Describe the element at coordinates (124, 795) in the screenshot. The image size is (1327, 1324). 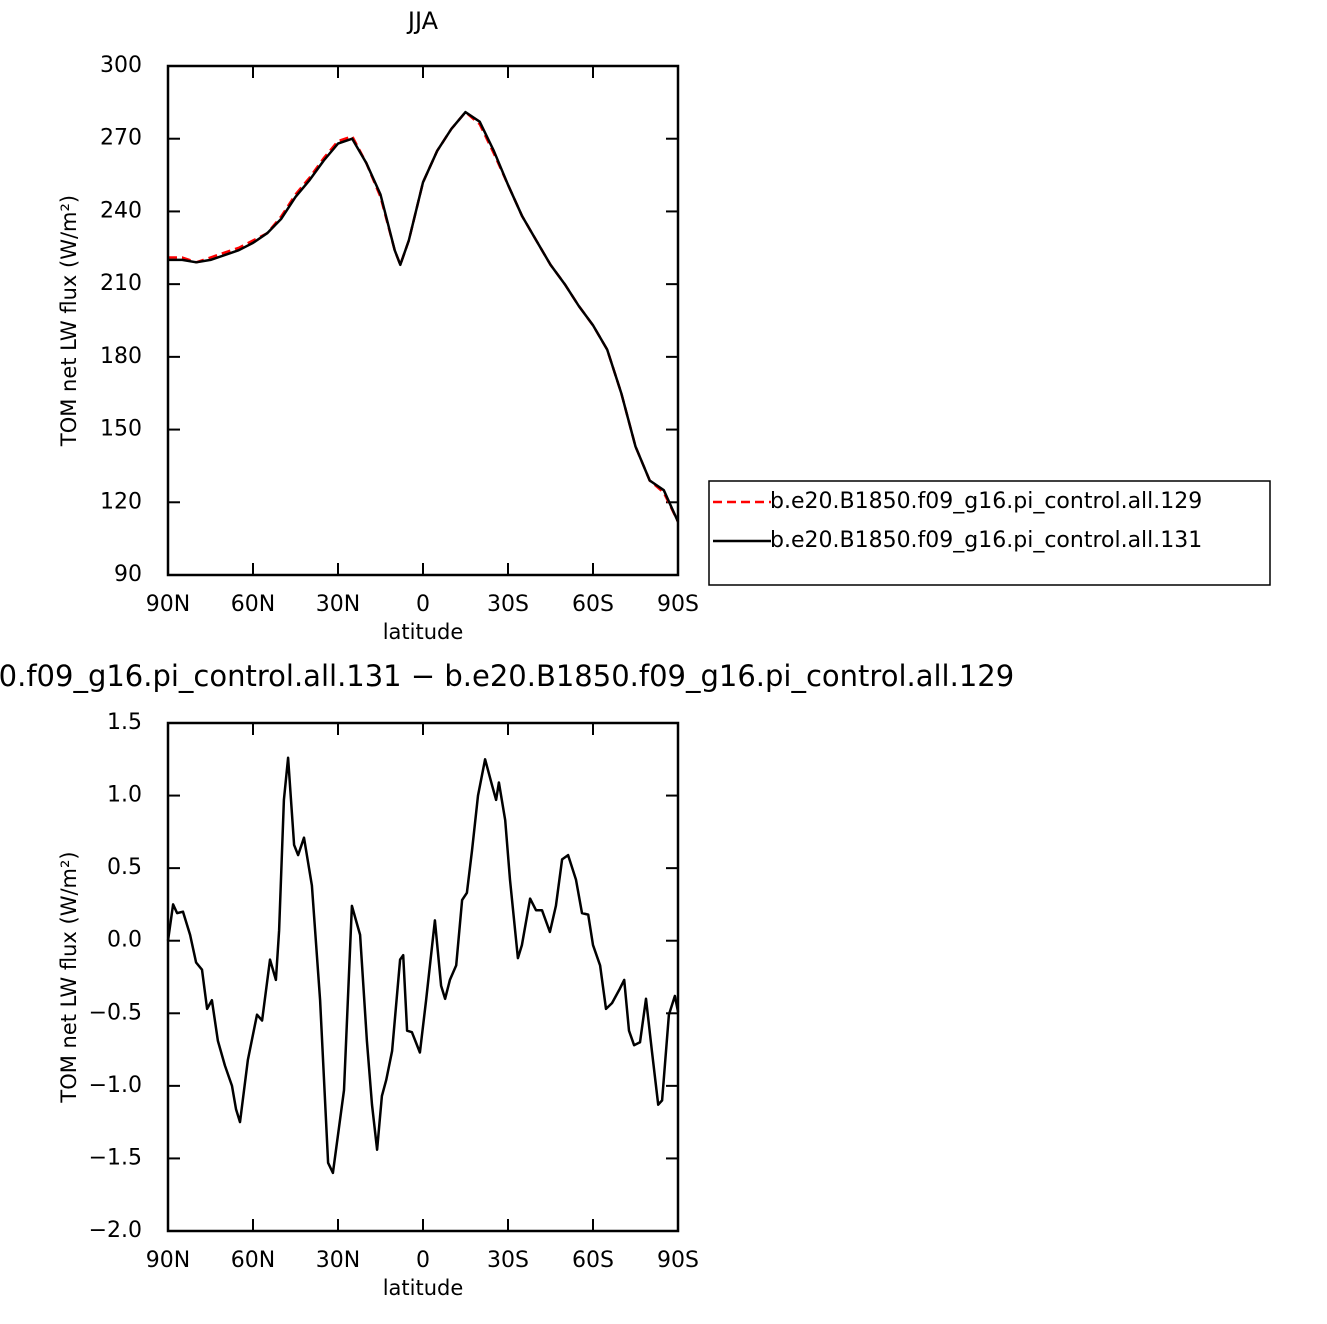
I see `y-tick-label: 1.0` at that location.